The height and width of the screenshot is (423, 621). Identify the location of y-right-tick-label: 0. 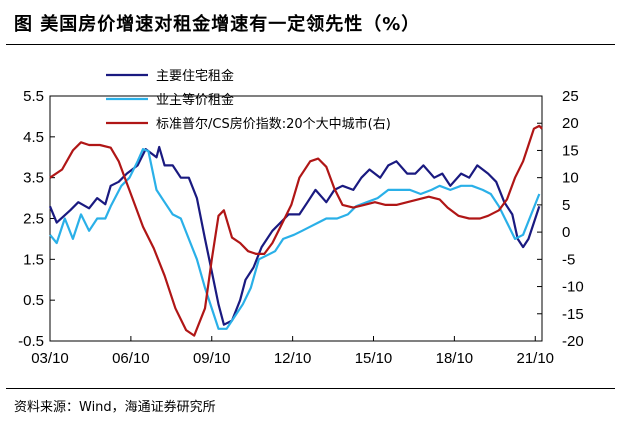
(566, 232).